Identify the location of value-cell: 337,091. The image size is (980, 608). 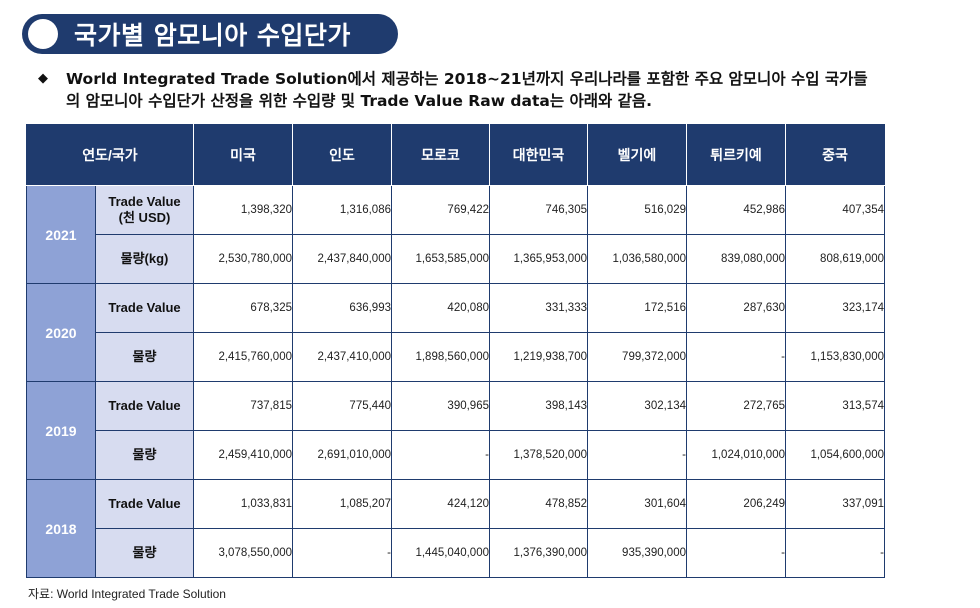
(835, 504).